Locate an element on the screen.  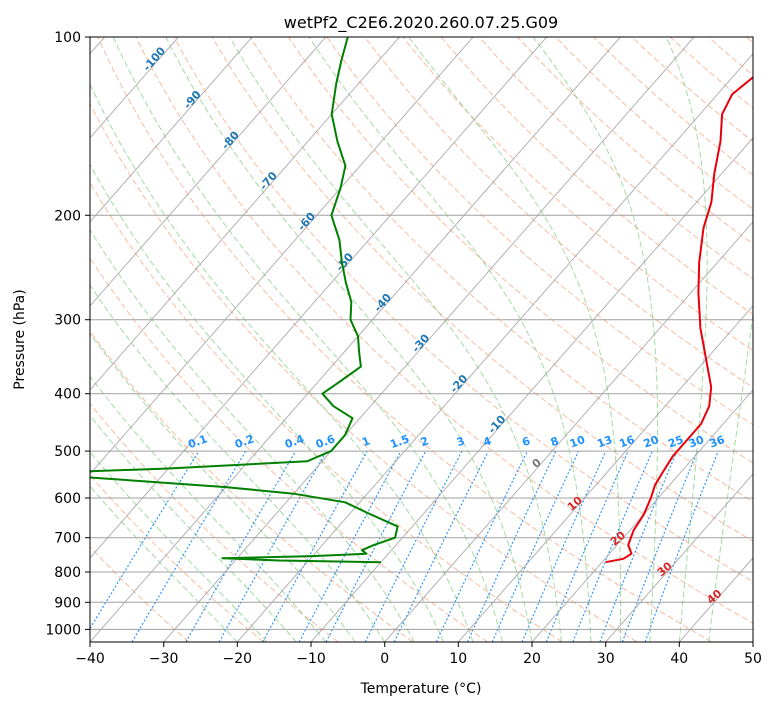
mixing-ratio-label: 20 is located at coordinates (651, 442).